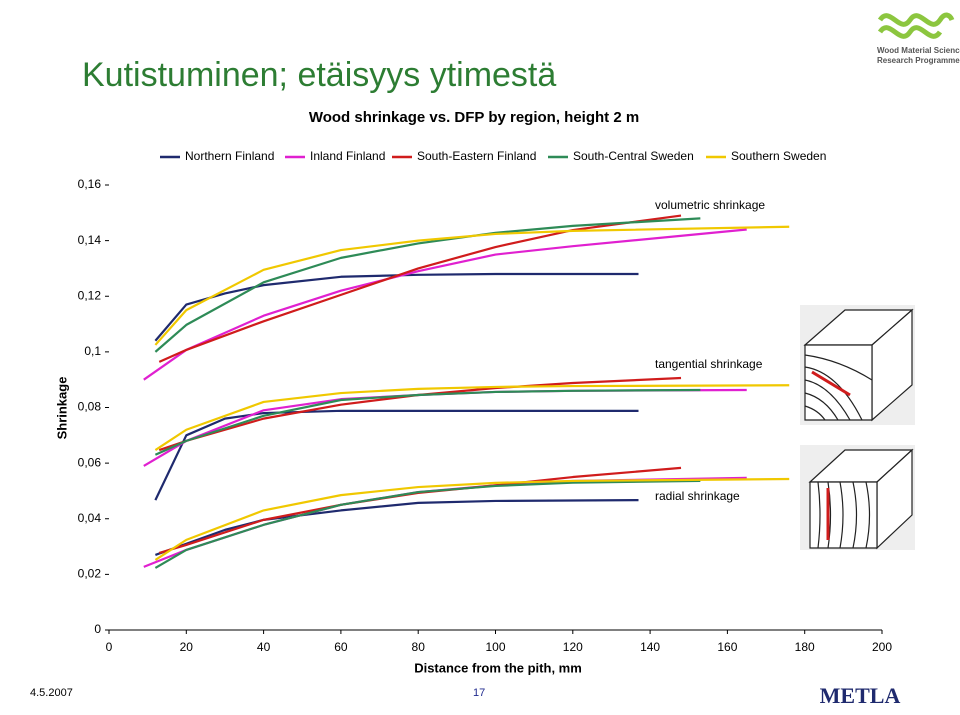 The width and height of the screenshot is (960, 715). What do you see at coordinates (341, 647) in the screenshot?
I see `x-tick-label: 60` at bounding box center [341, 647].